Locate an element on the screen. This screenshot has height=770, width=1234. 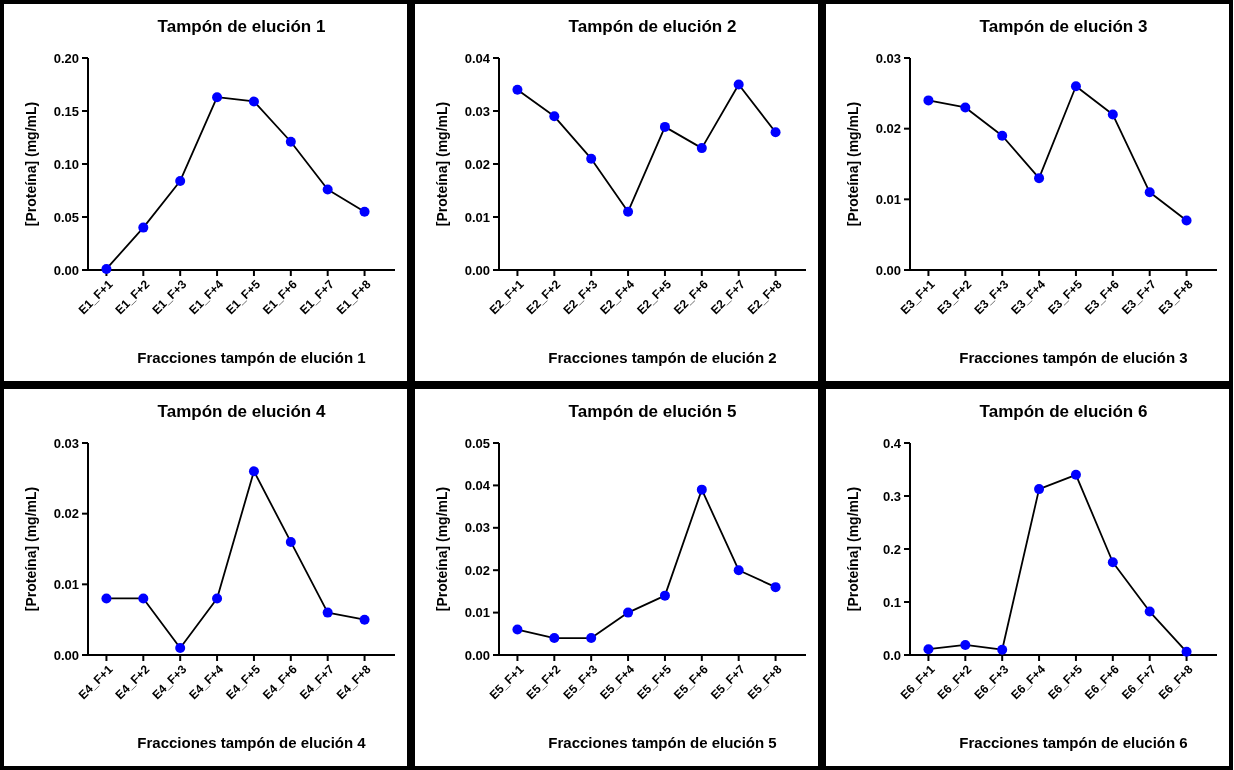
y-tick-label: 0.0 is located at coordinates (891, 655).